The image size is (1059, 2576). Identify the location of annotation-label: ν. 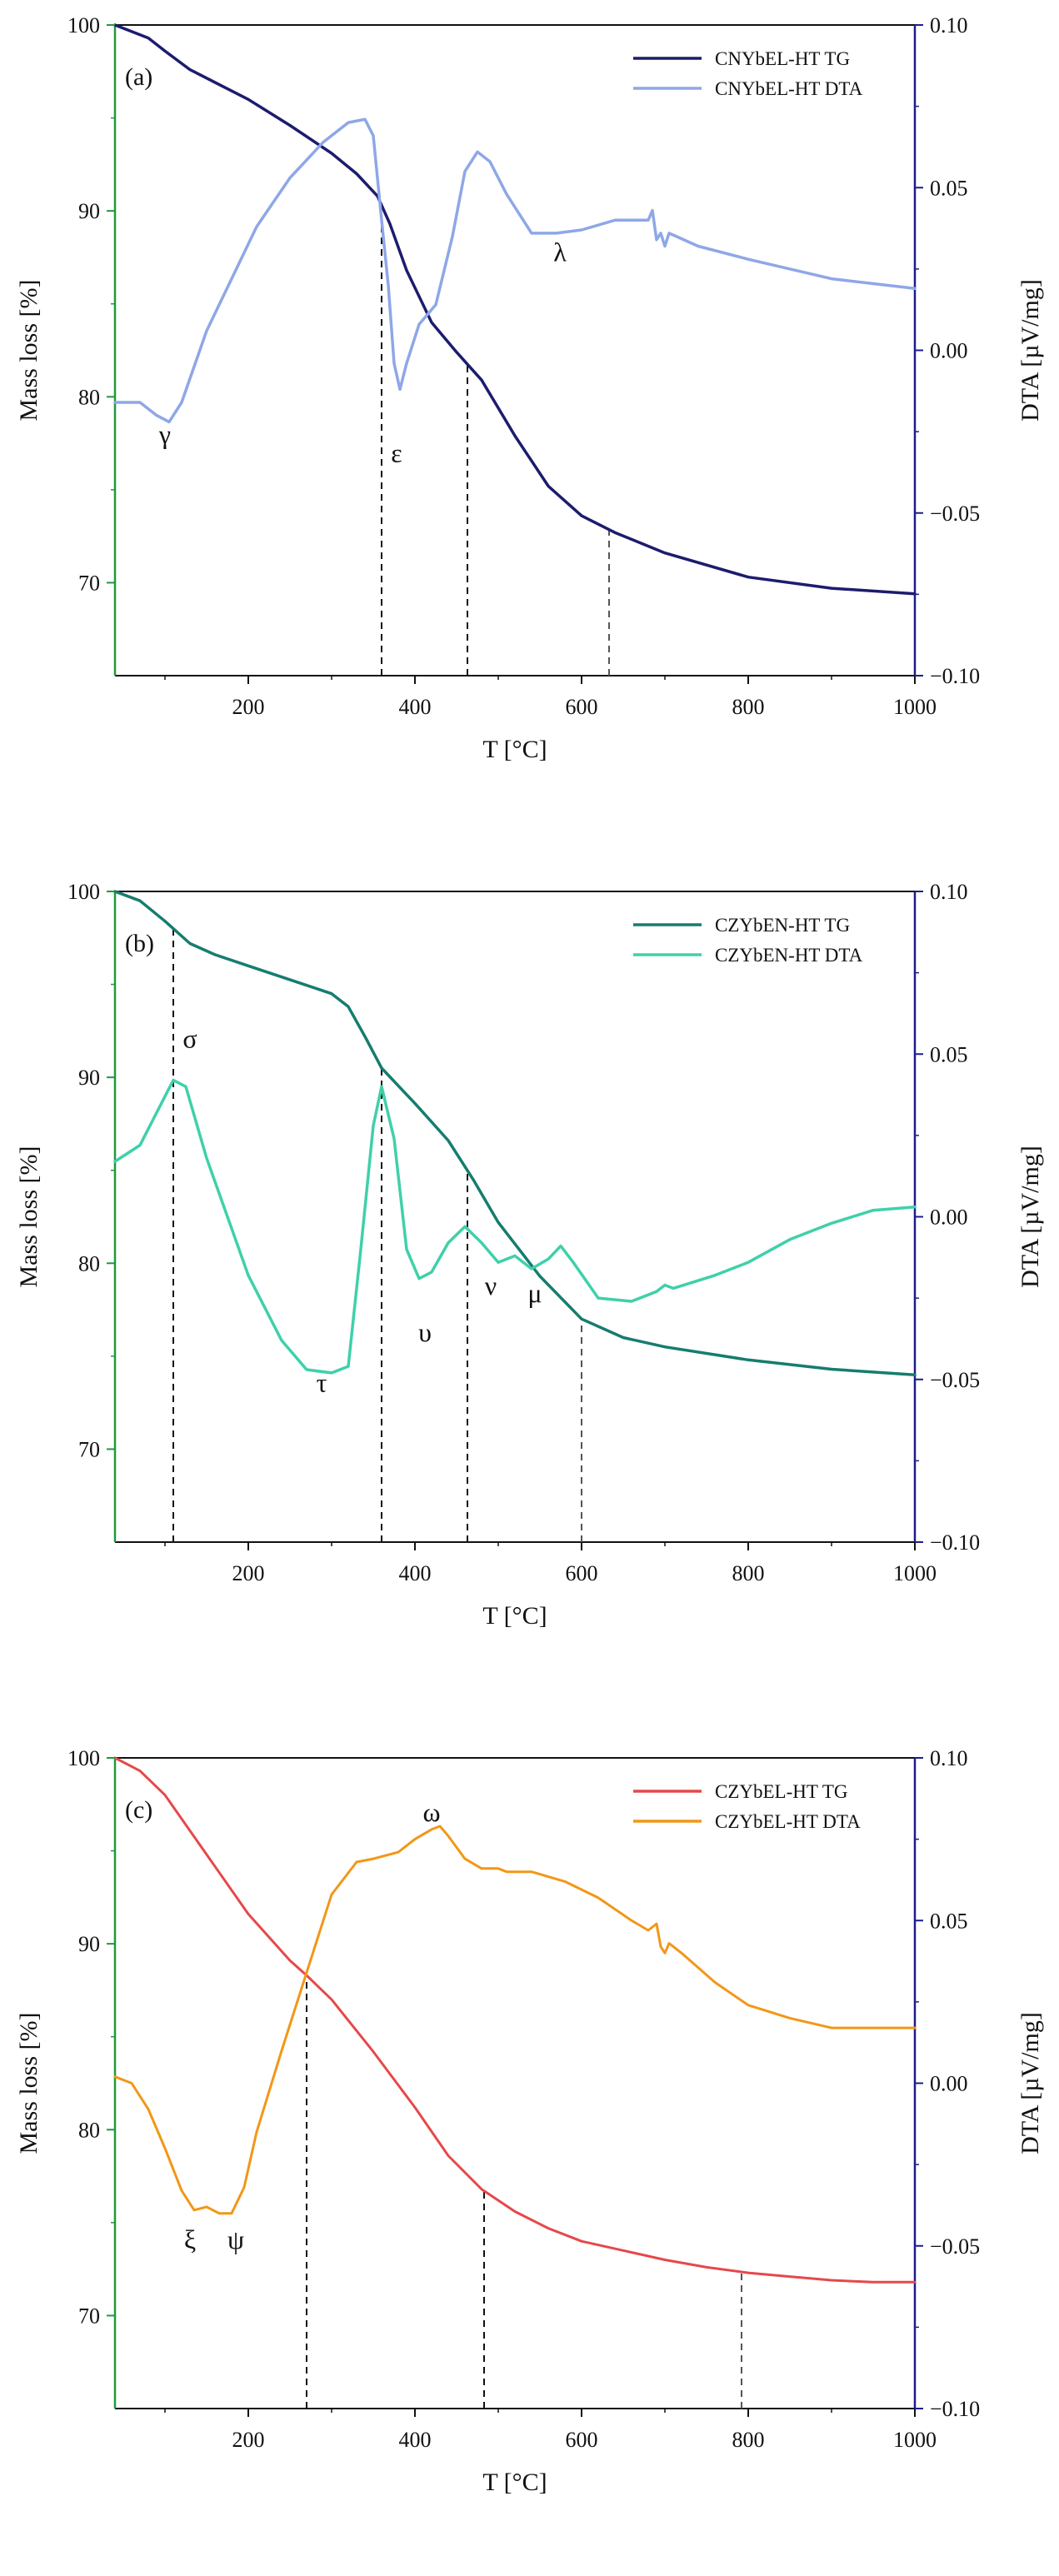
(491, 1285).